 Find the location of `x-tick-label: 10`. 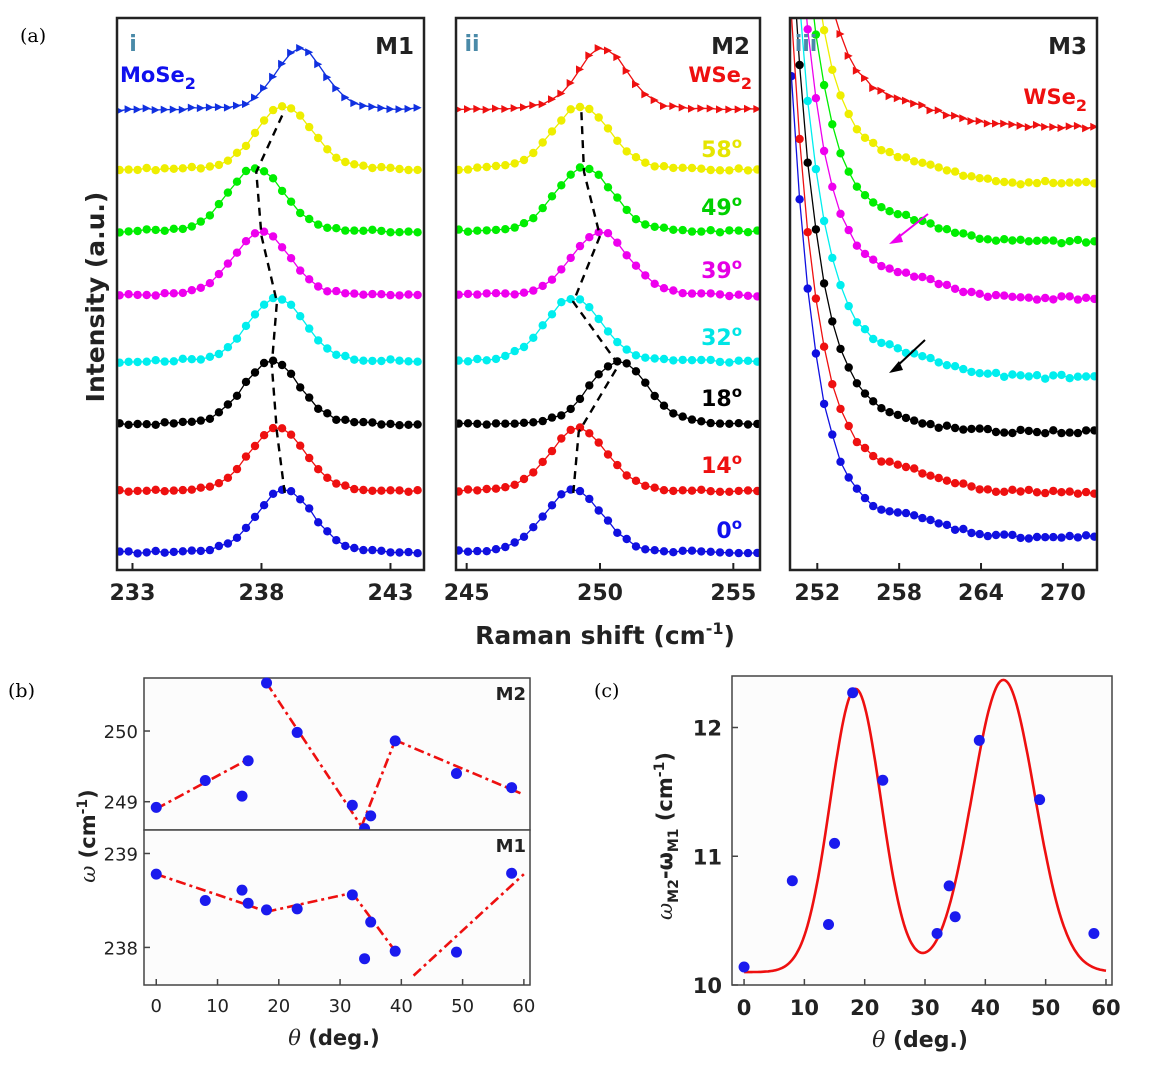

x-tick-label: 10 is located at coordinates (804, 1008).